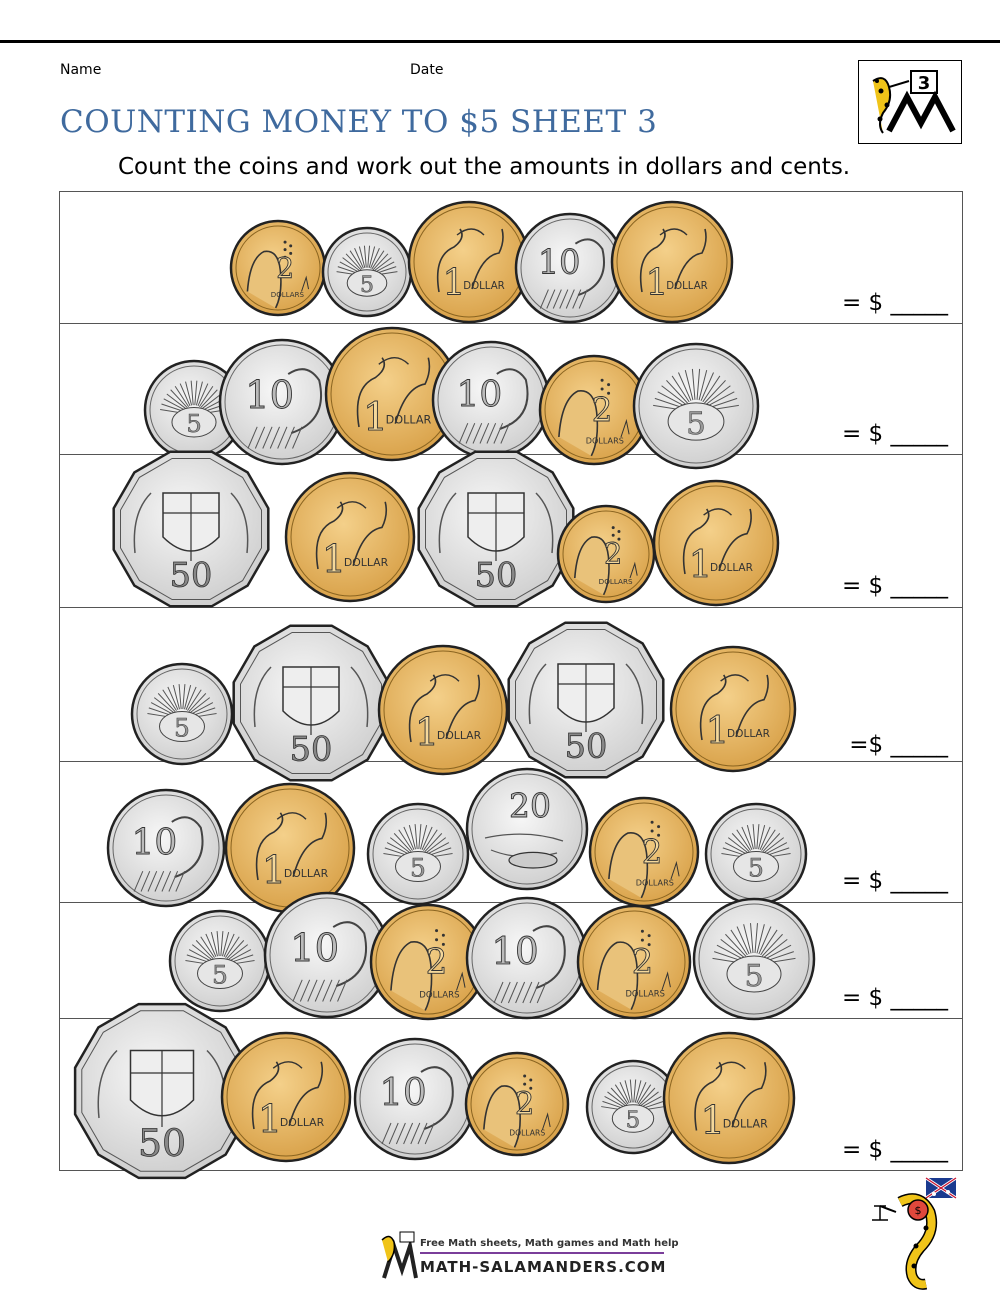 This screenshot has height=1294, width=1000. What do you see at coordinates (399, 1255) in the screenshot?
I see `footer-salamander-icon` at bounding box center [399, 1255].